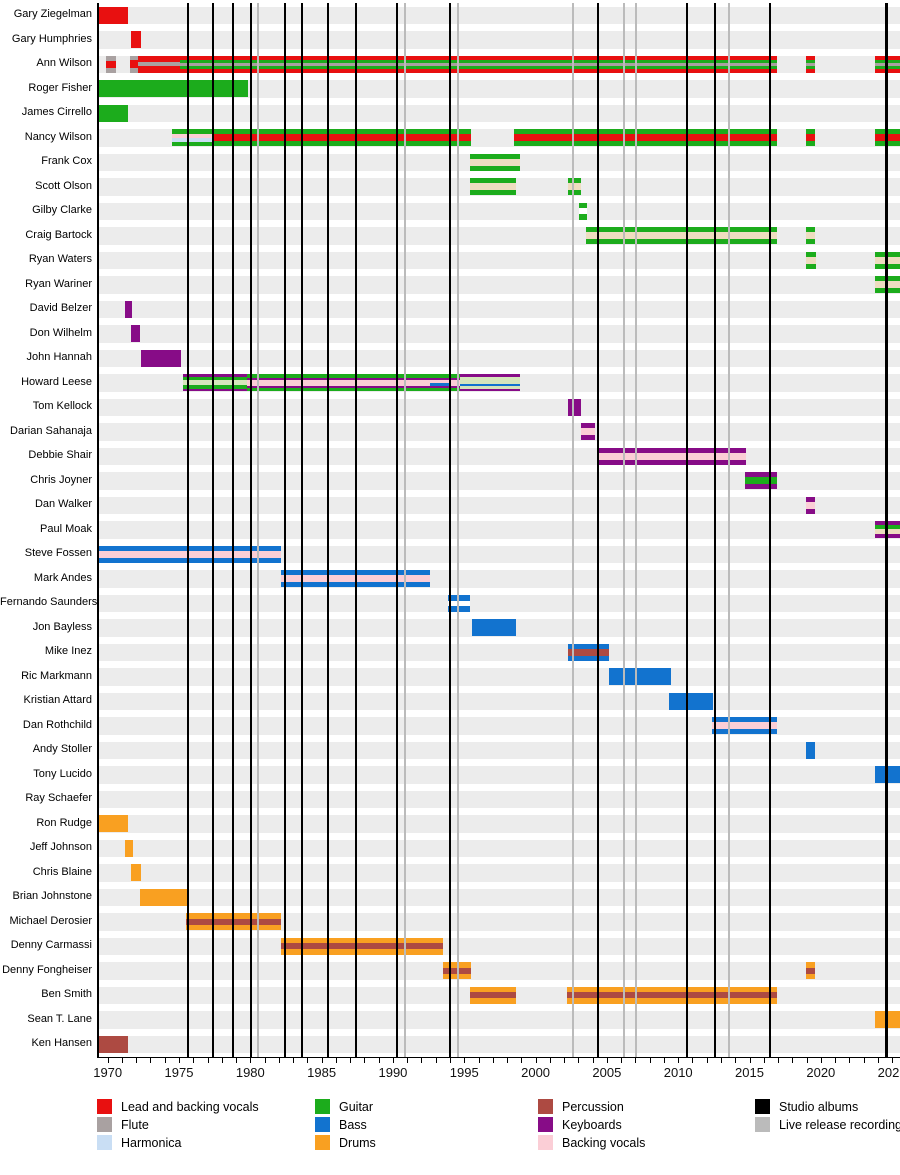  Describe the element at coordinates (60, 332) in the screenshot. I see `member-label: Don Wilhelm` at that location.